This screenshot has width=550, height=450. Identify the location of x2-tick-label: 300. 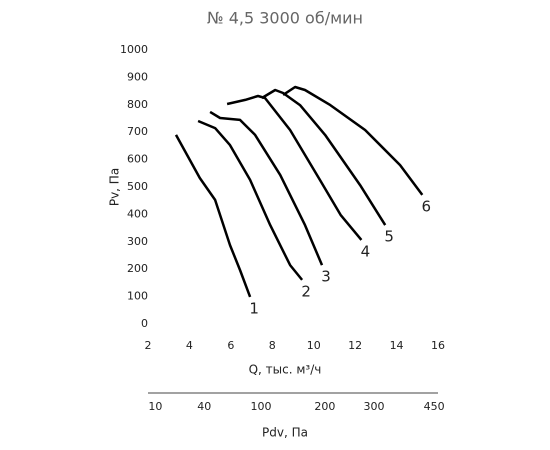
(373, 406).